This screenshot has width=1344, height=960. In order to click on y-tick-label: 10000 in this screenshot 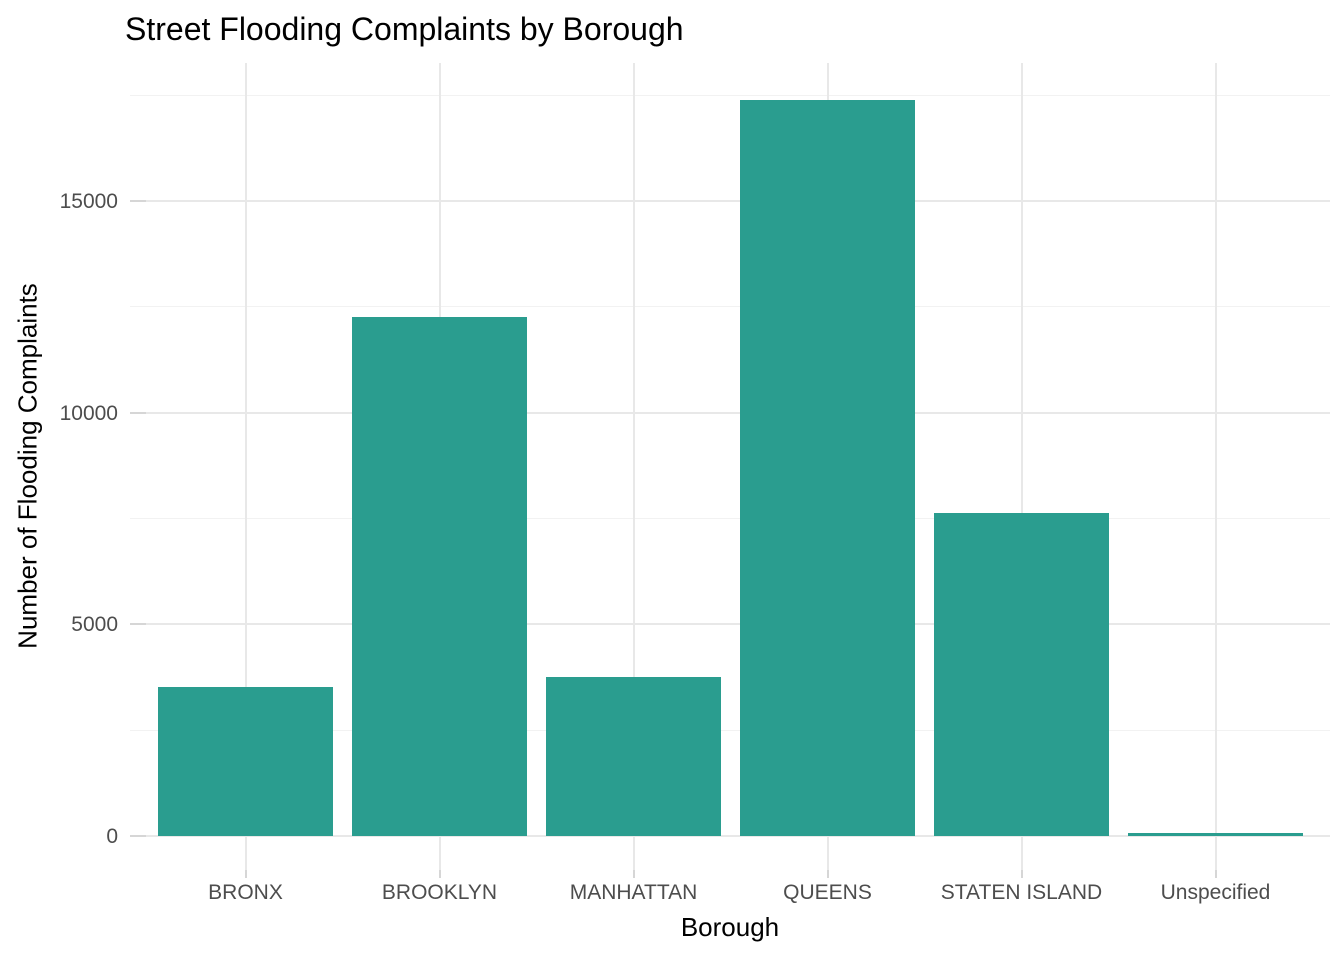, I will do `click(88, 413)`.